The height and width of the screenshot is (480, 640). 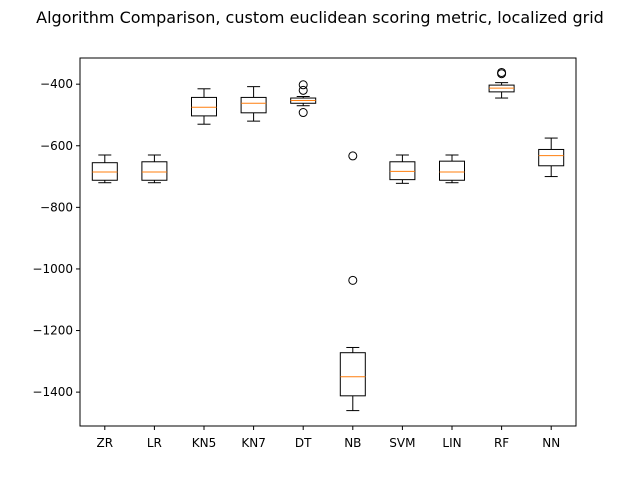 I want to click on box-nn, so click(x=551, y=157).